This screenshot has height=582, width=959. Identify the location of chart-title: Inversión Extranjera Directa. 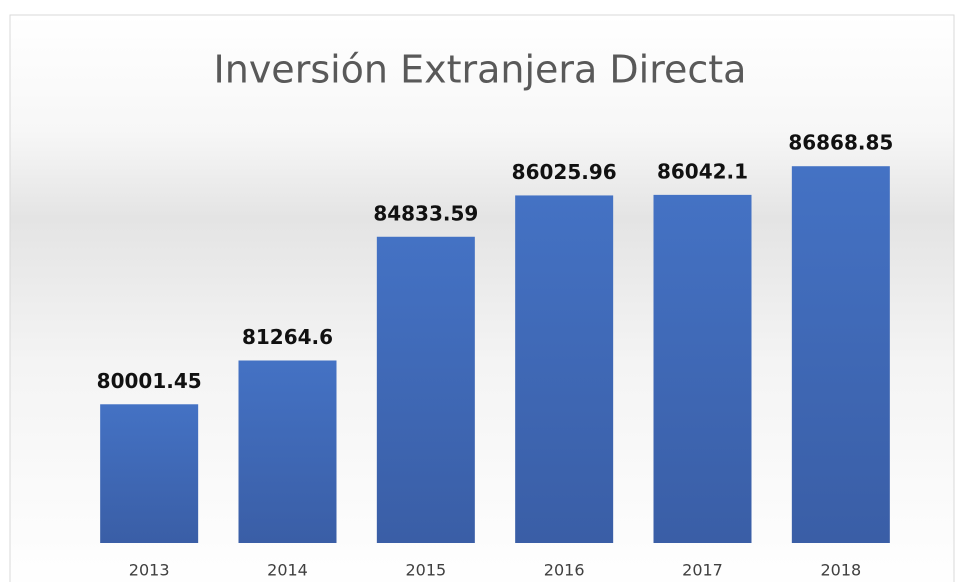
(480, 70).